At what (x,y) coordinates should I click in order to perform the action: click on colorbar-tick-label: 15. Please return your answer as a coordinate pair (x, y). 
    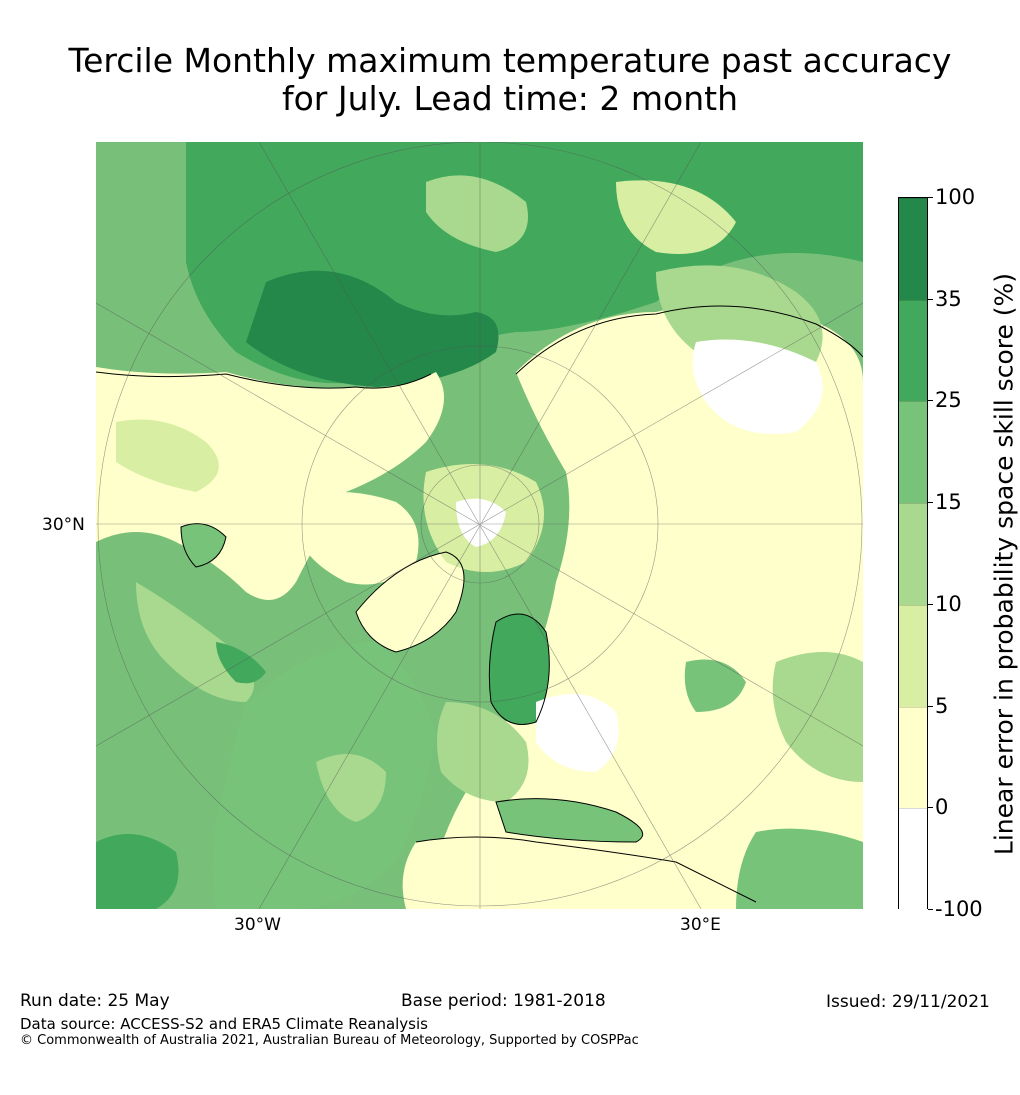
    Looking at the image, I should click on (948, 502).